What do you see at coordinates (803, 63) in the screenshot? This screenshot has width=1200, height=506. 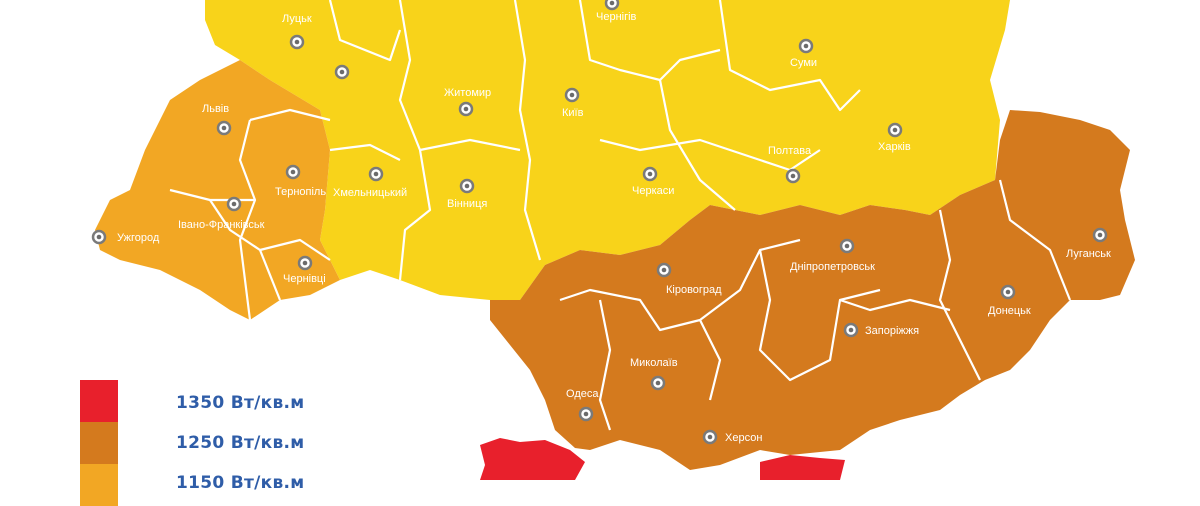 I see `city-label: Суми` at bounding box center [803, 63].